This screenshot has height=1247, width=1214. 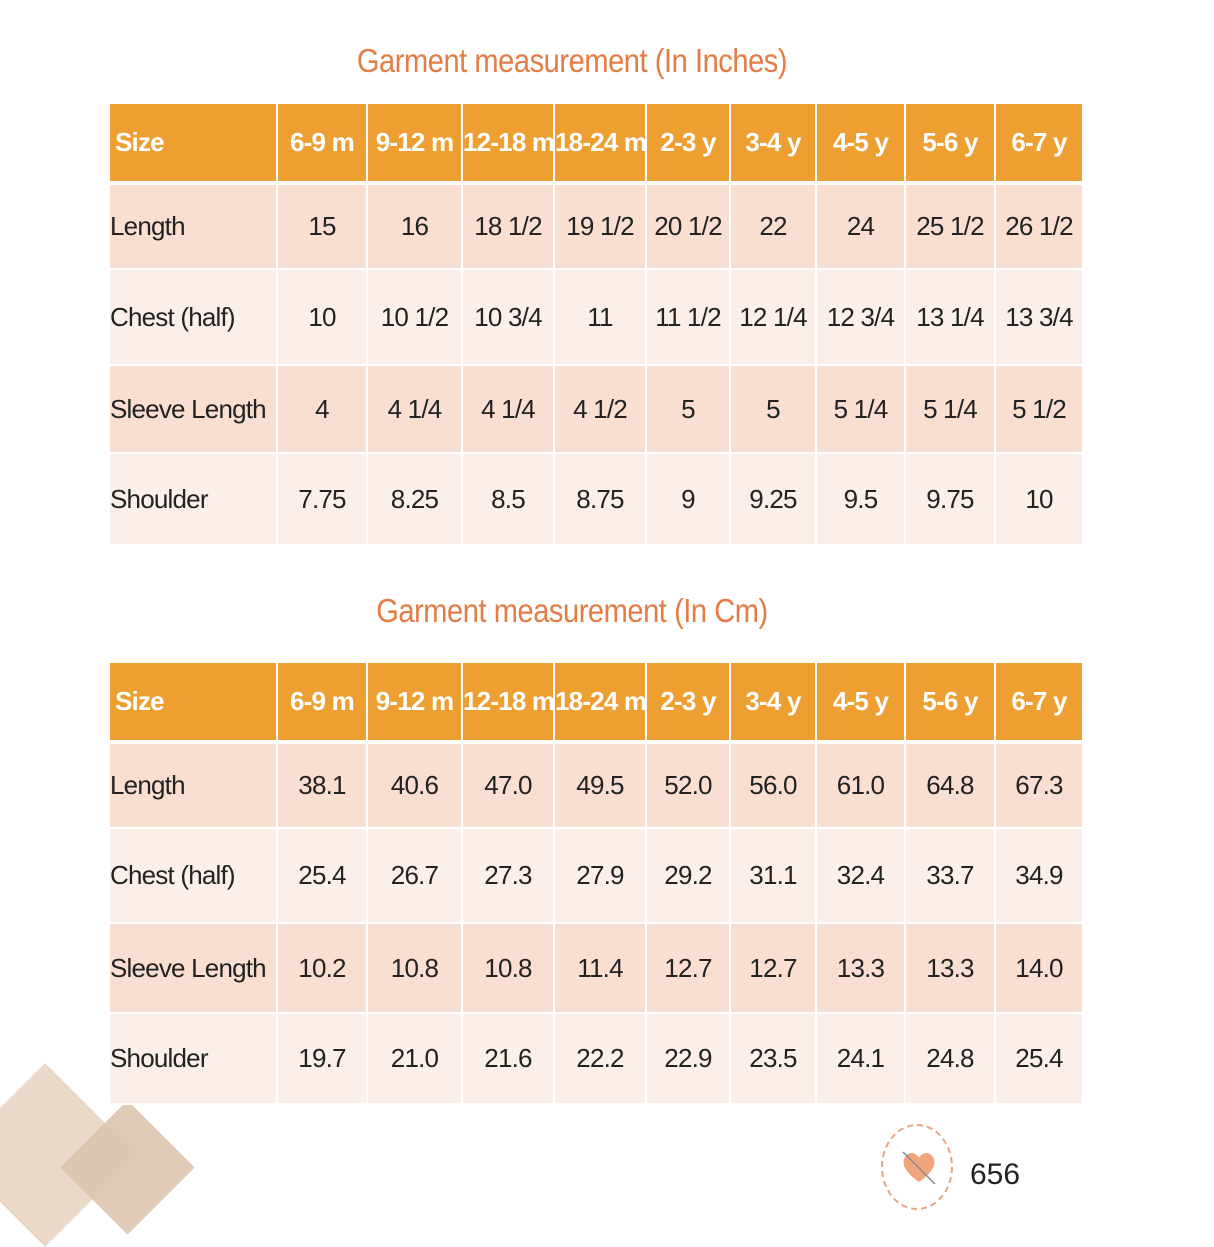 What do you see at coordinates (861, 317) in the screenshot?
I see `measurement-cell: 12 3/4` at bounding box center [861, 317].